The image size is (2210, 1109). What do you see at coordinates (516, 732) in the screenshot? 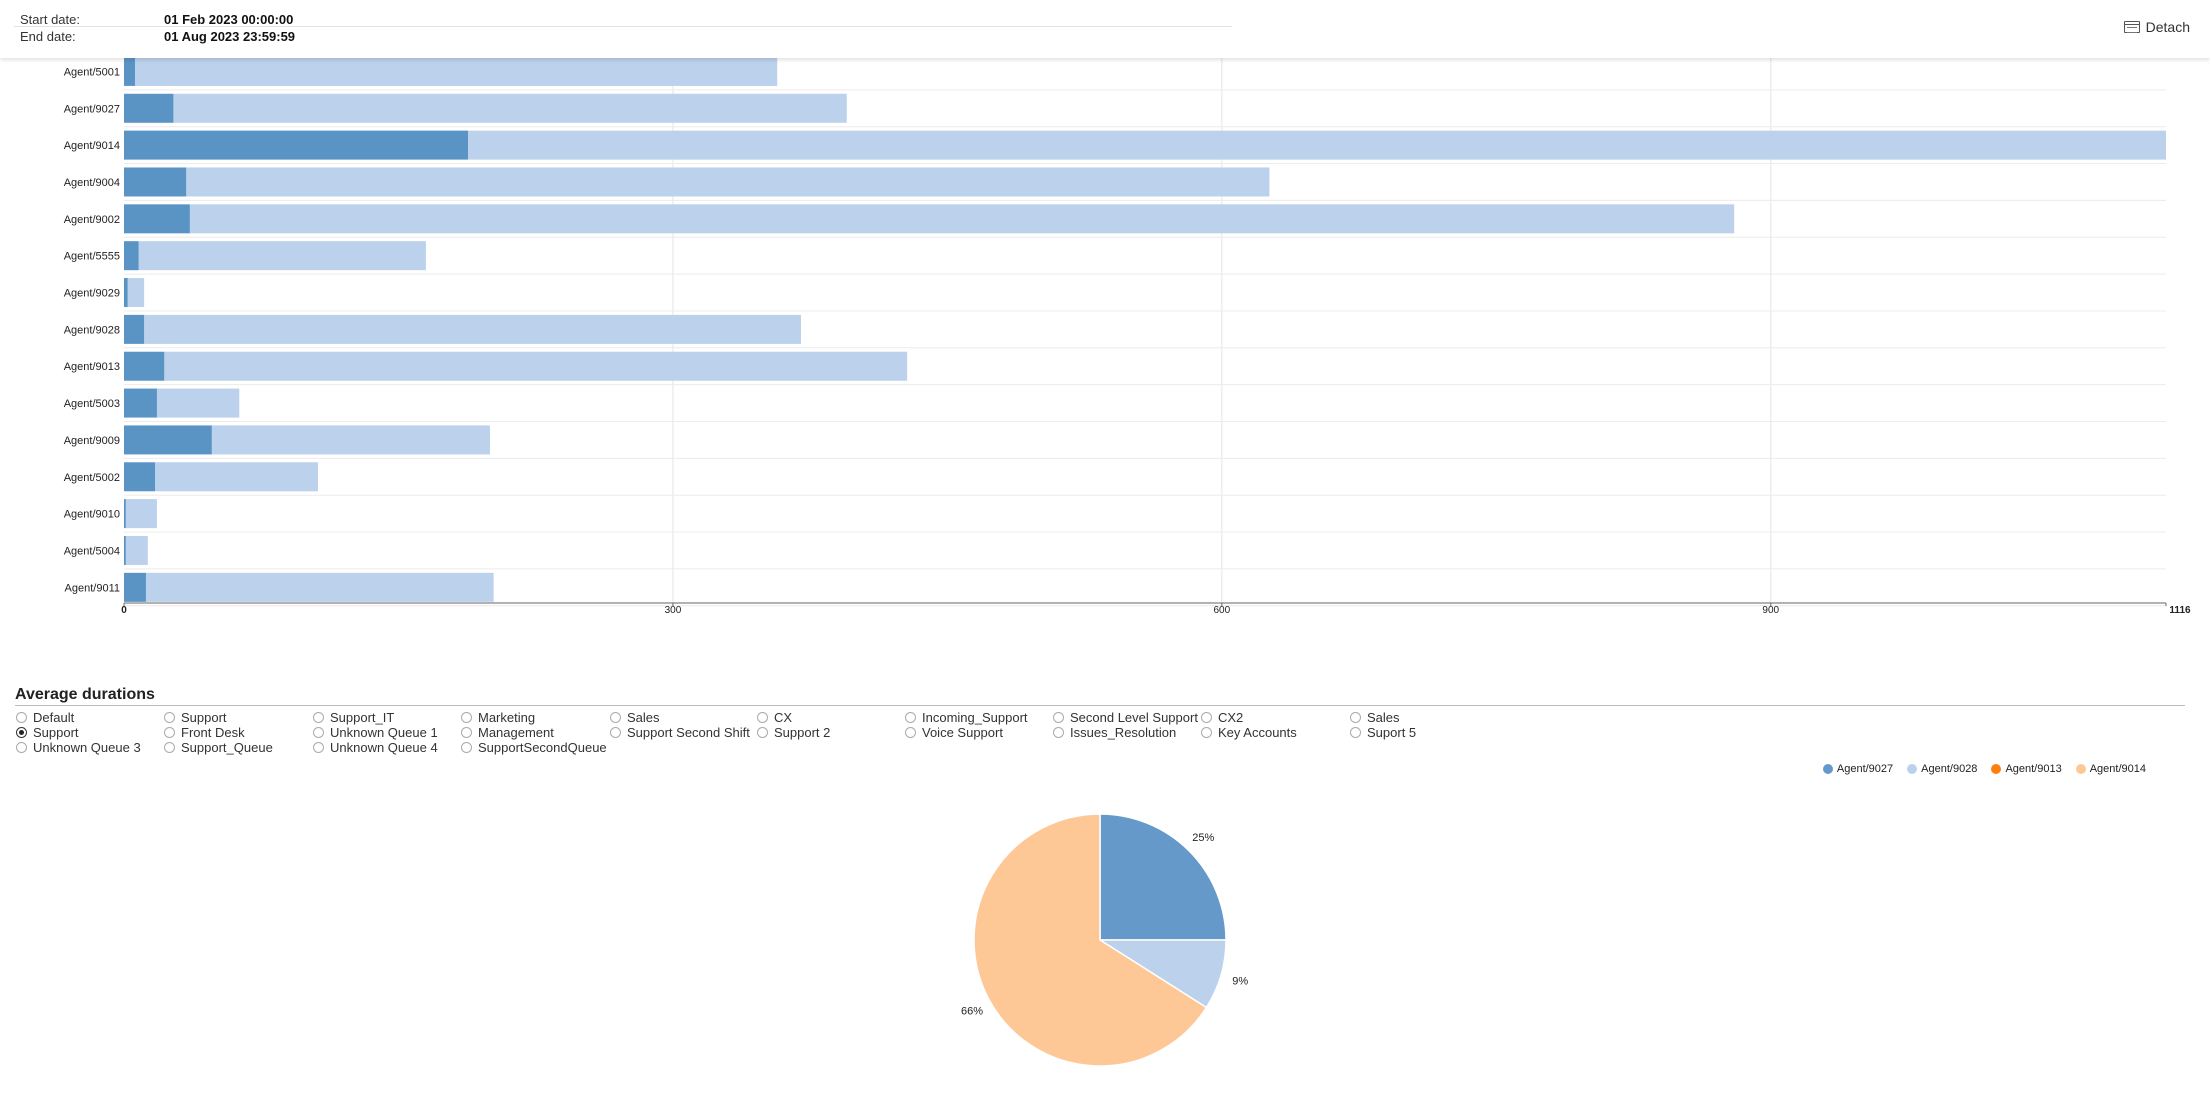
I see `queue-radio-label: Management` at bounding box center [516, 732].